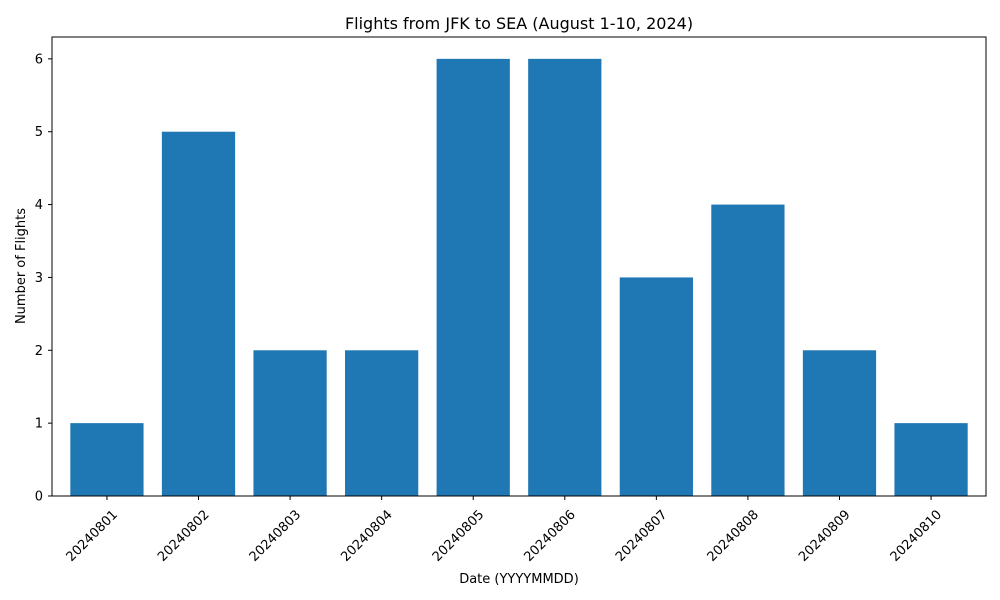 Image resolution: width=1000 pixels, height=600 pixels. I want to click on x-tick-label-20240802: 20240802, so click(183, 535).